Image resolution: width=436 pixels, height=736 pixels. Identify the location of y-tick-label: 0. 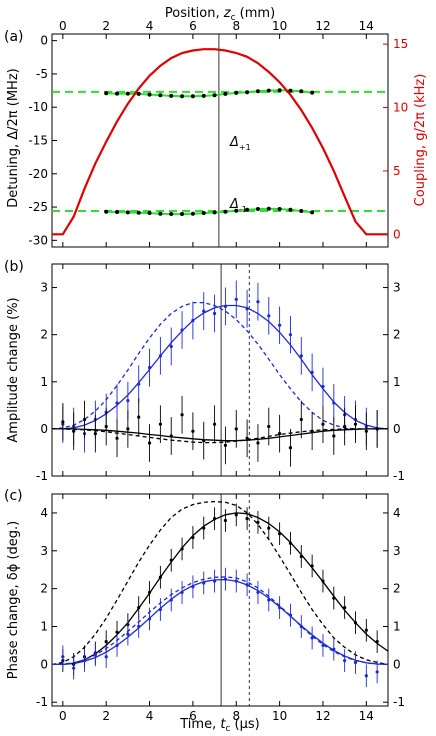
(44, 429).